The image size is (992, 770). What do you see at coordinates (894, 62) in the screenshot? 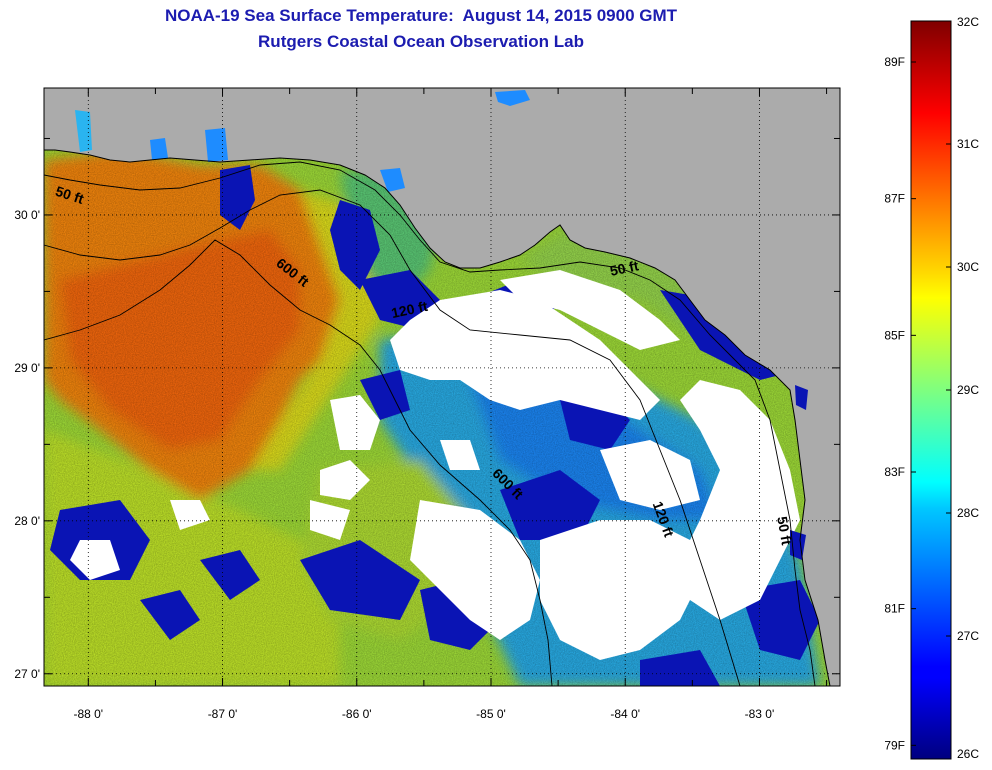
I see `colorbar-label-f: 89F` at bounding box center [894, 62].